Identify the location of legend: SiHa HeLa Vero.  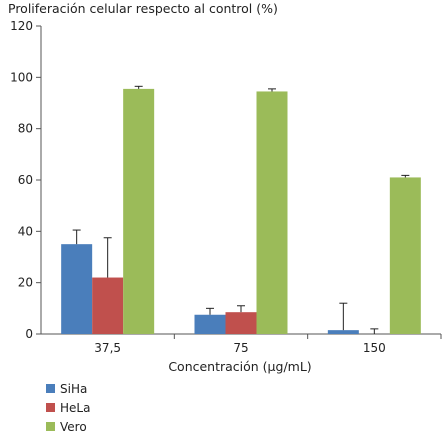
(68, 408).